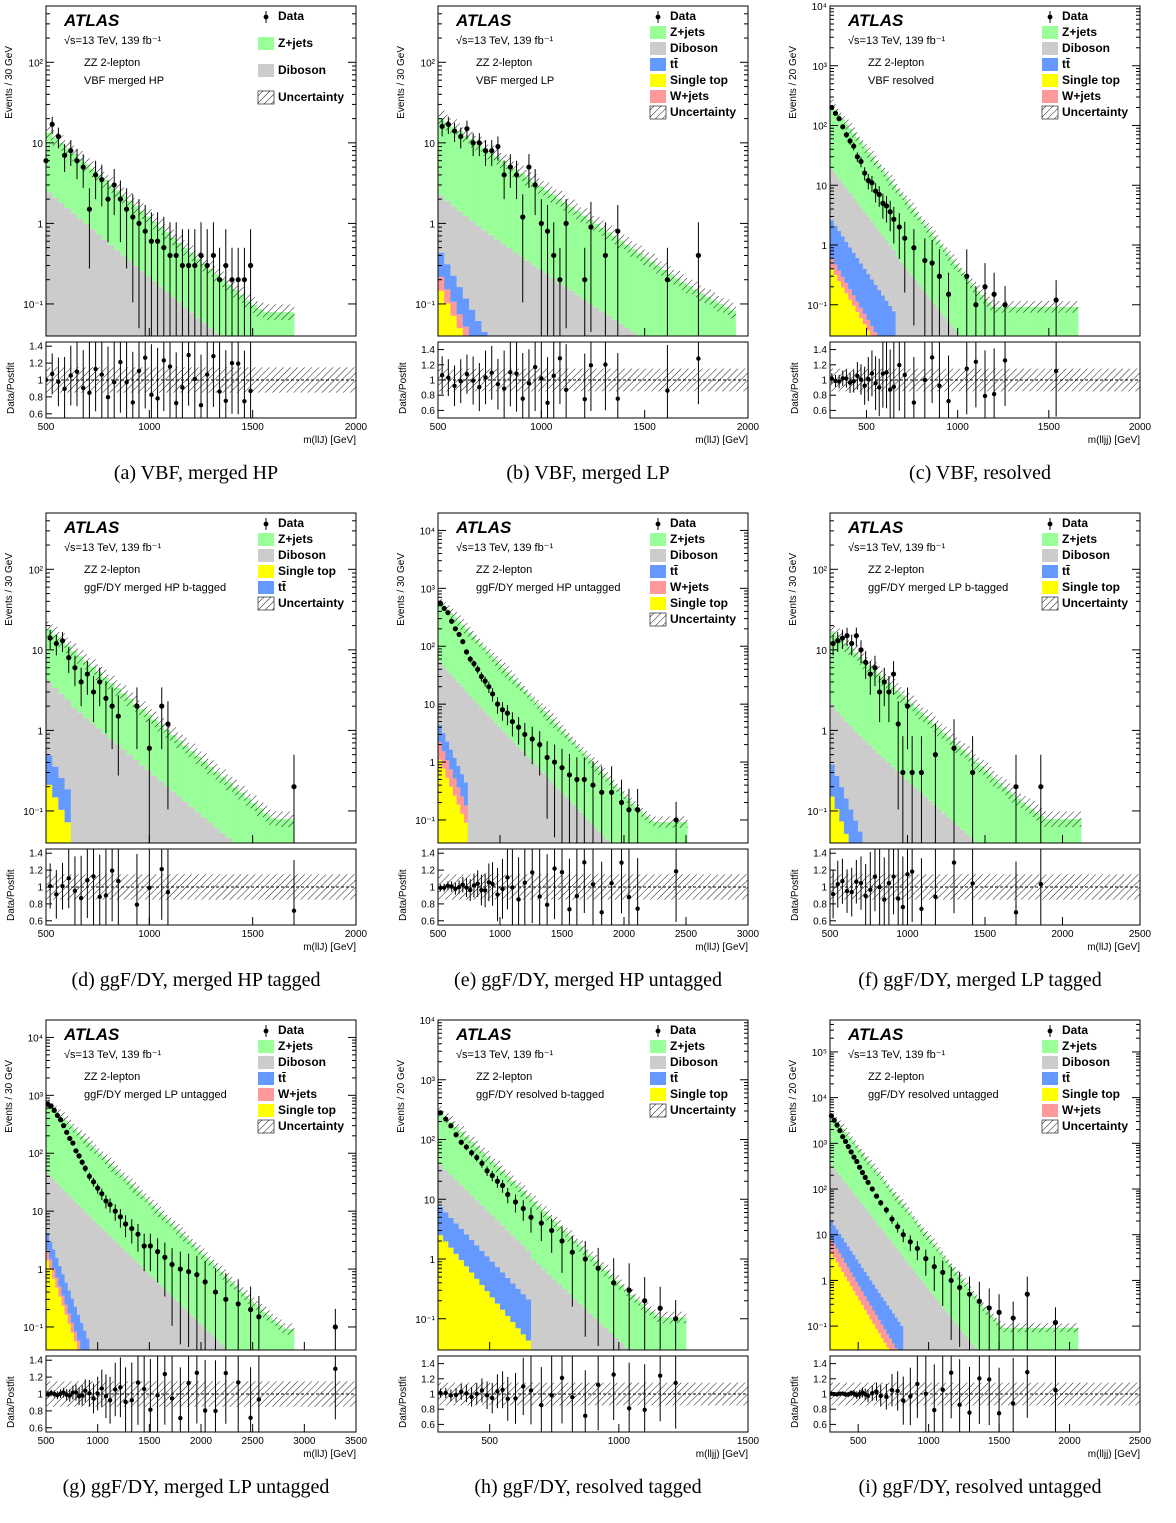 The height and width of the screenshot is (1523, 1176). What do you see at coordinates (593, 887) in the screenshot?
I see `ratio-group` at bounding box center [593, 887].